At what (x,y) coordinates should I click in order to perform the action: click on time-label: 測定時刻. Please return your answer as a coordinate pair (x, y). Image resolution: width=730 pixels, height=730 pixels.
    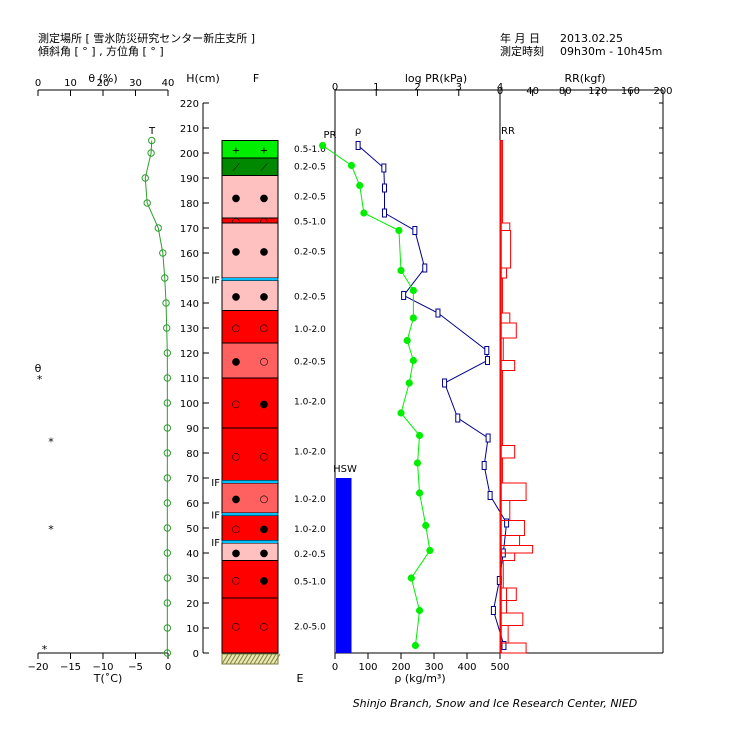
    Looking at the image, I should click on (522, 51).